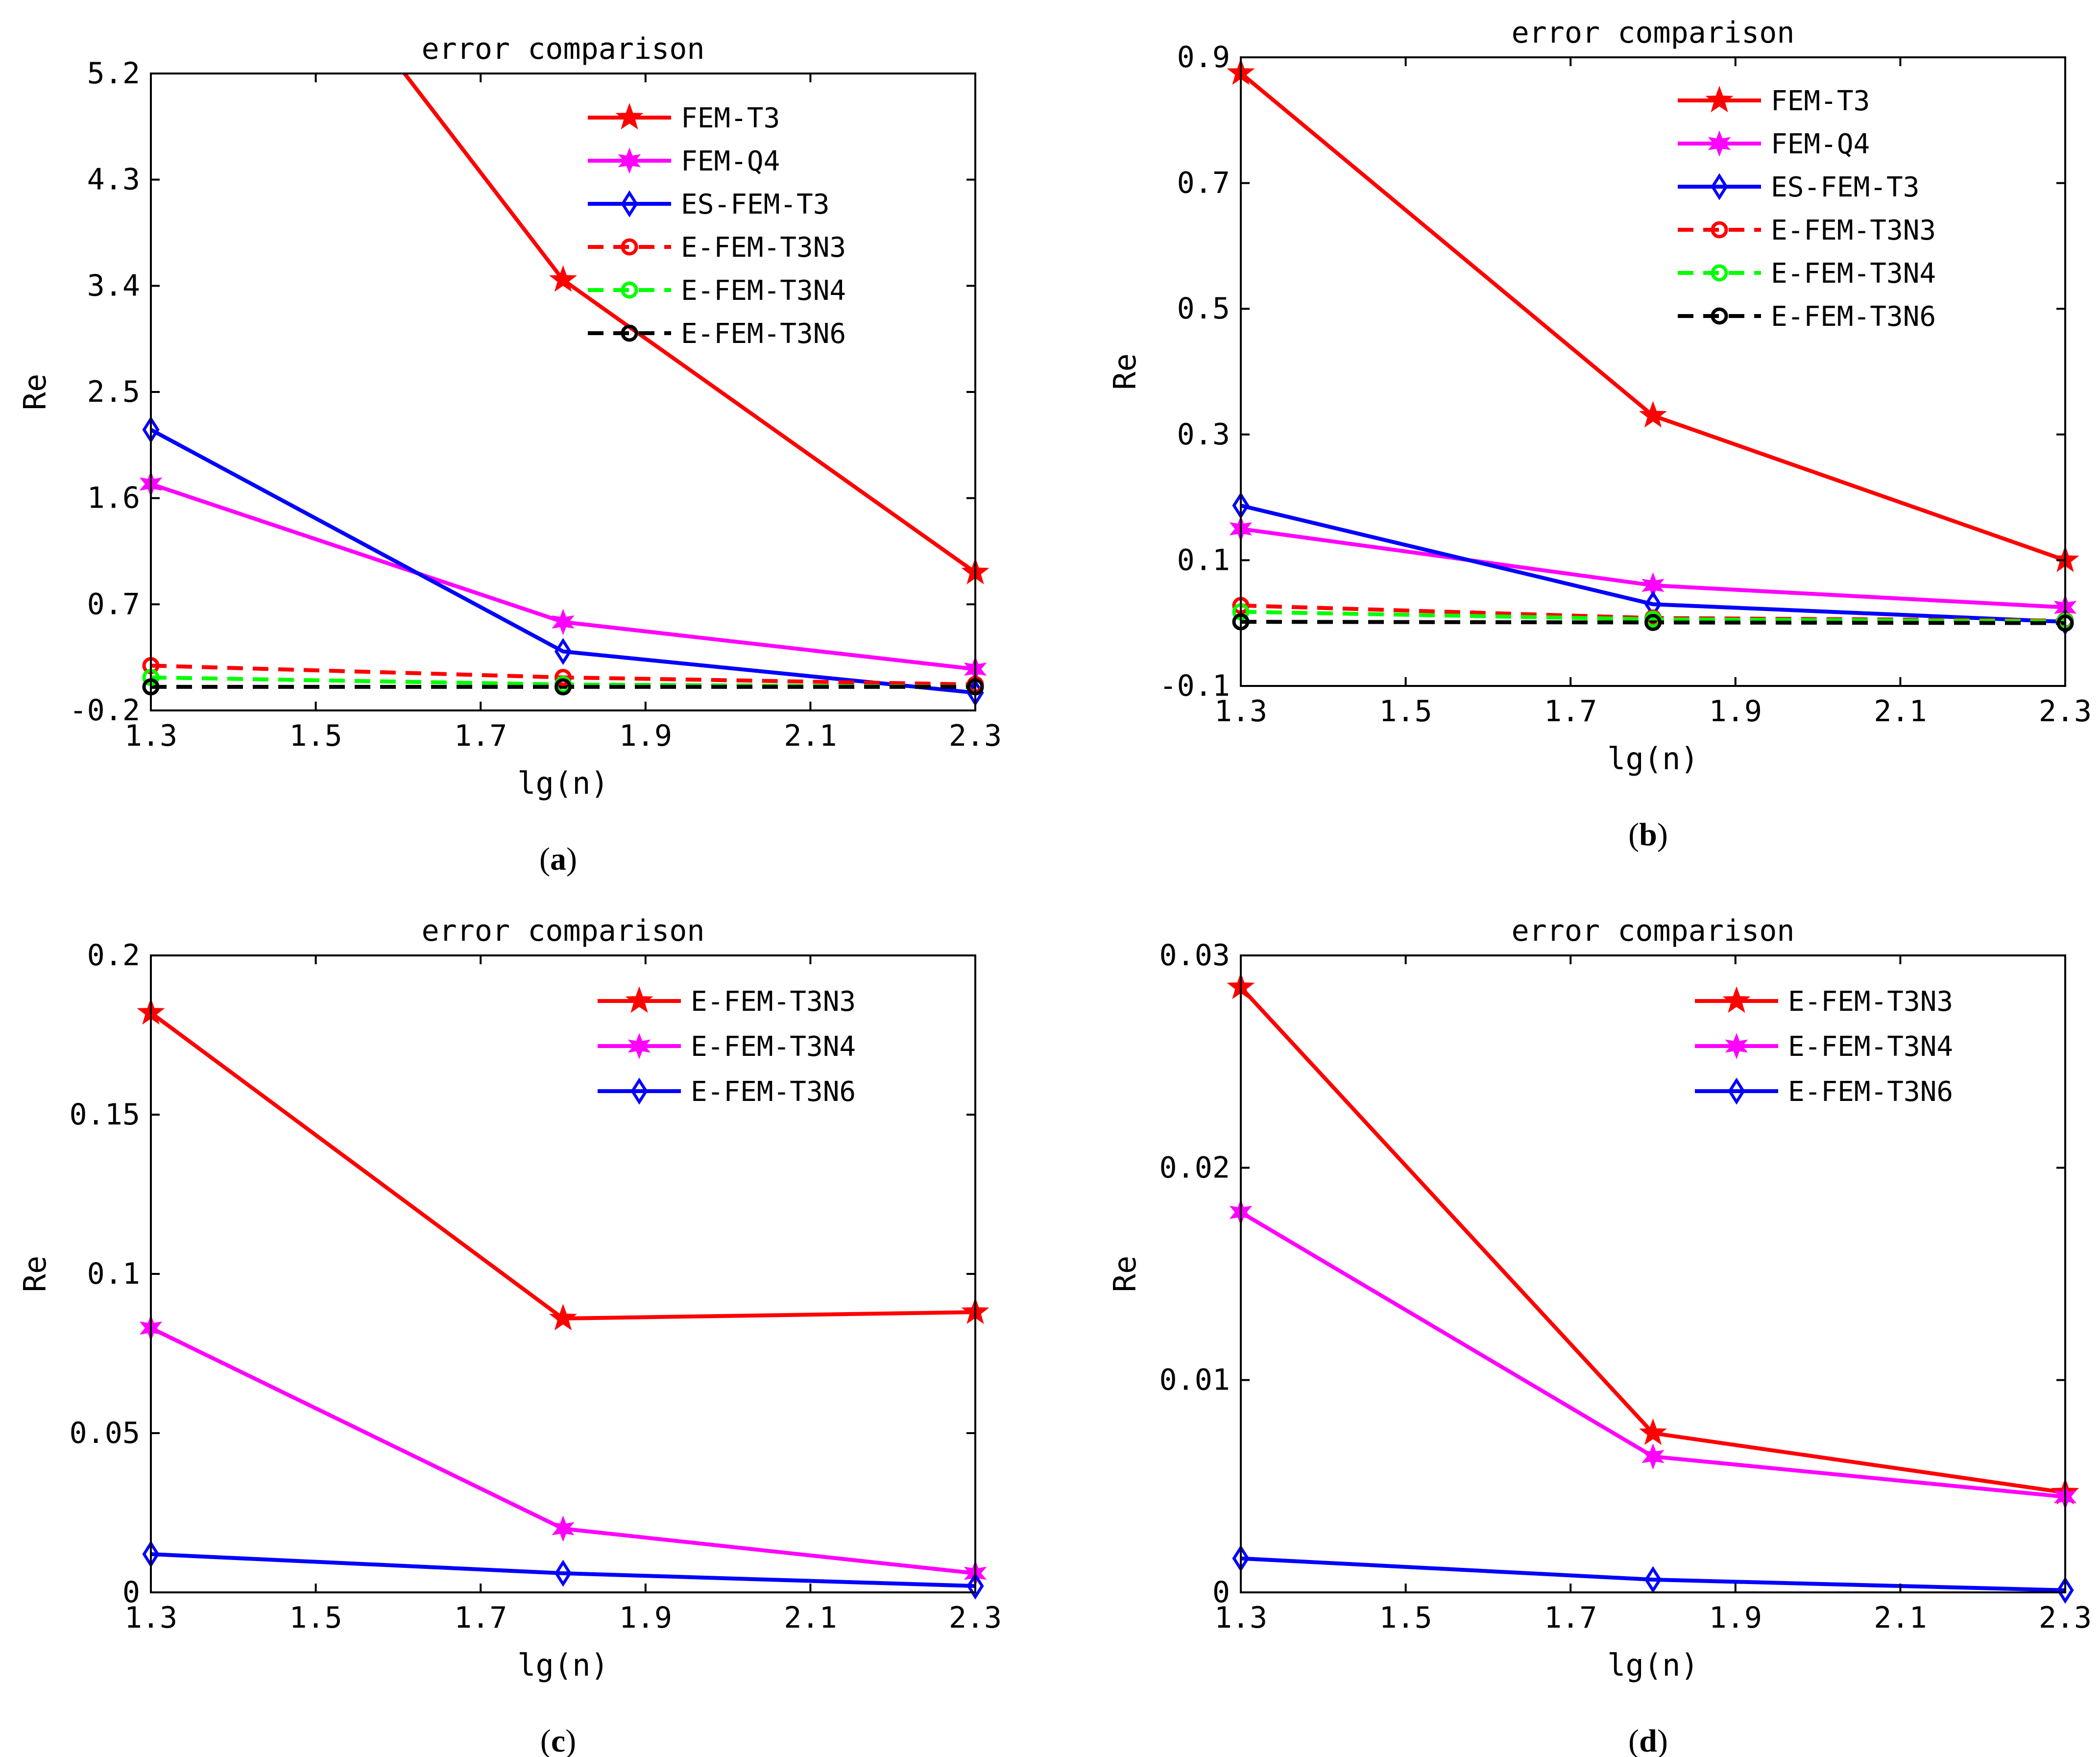 This screenshot has width=2100, height=1757. I want to click on y-tick-label: 0.1, so click(113, 1274).